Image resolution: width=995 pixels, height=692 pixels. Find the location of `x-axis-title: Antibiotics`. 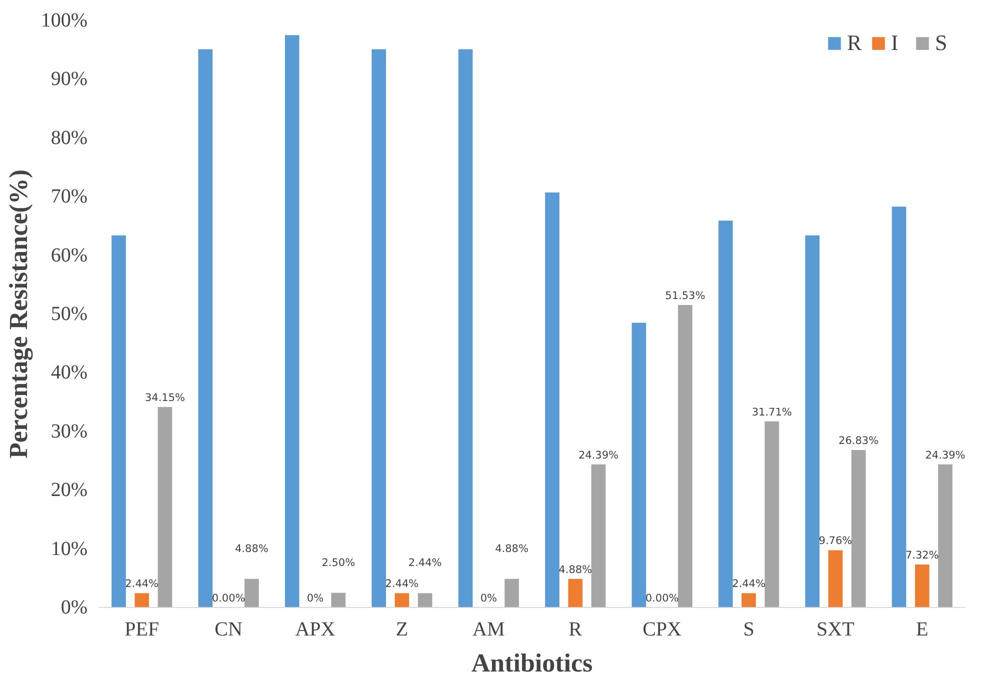

x-axis-title: Antibiotics is located at coordinates (532, 663).